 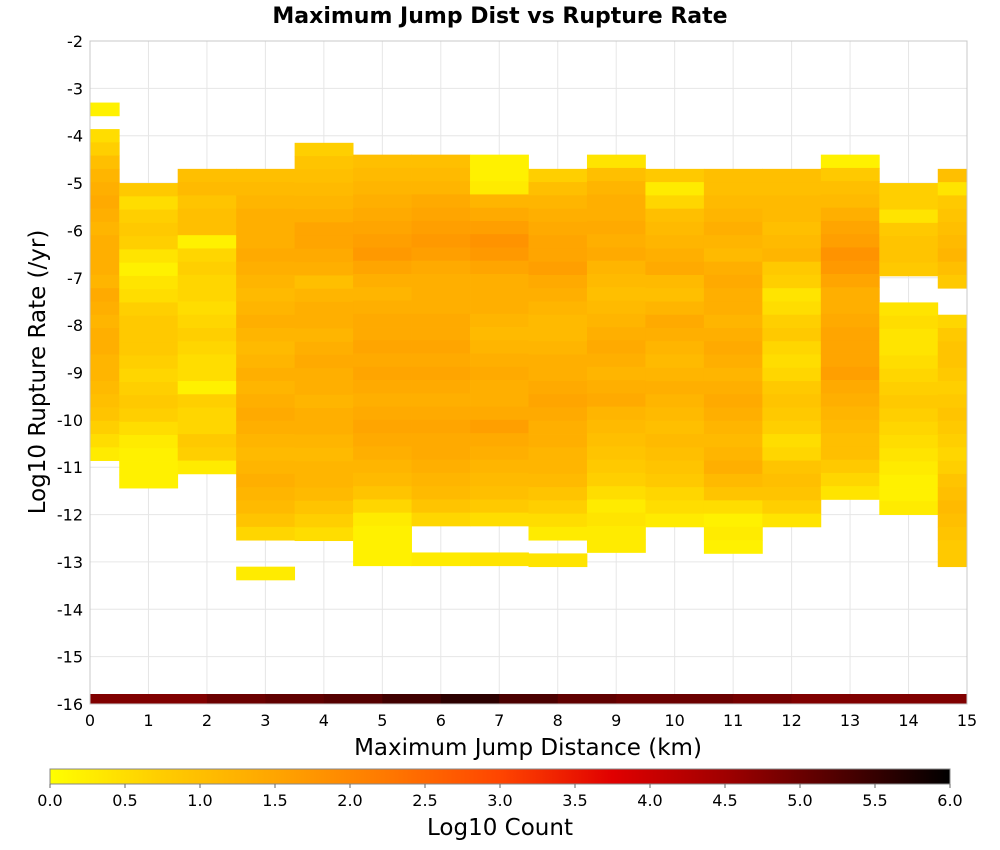 I want to click on colorbar-label: Log10 Count, so click(x=500, y=828).